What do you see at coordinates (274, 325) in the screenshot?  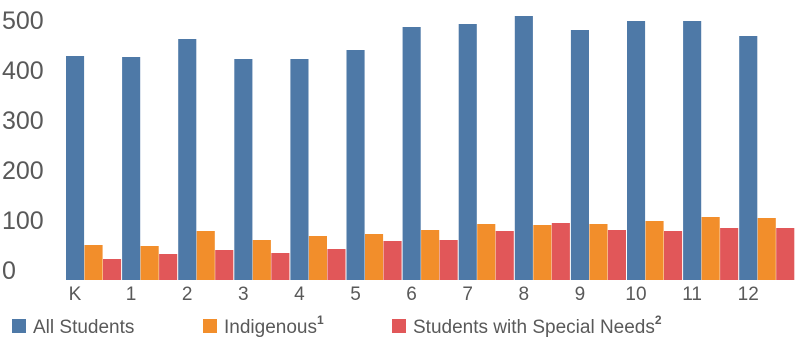 I see `legend-label: Indigenous1` at bounding box center [274, 325].